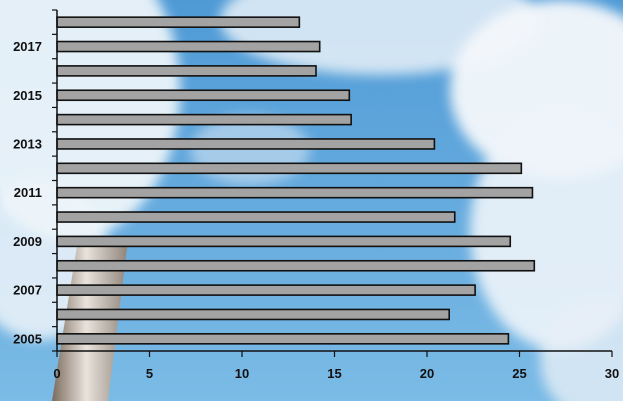  I want to click on bar-2009, so click(284, 241).